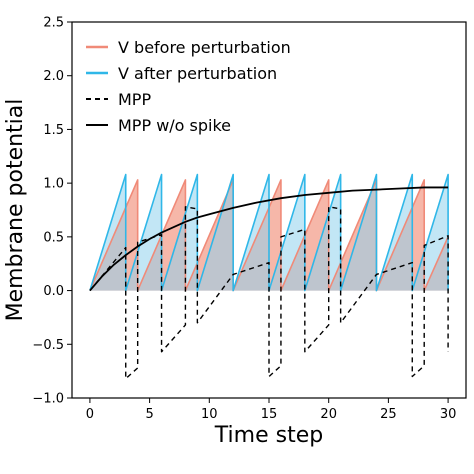 This screenshot has width=474, height=474. I want to click on y-tick-label: 0.5, so click(53, 237).